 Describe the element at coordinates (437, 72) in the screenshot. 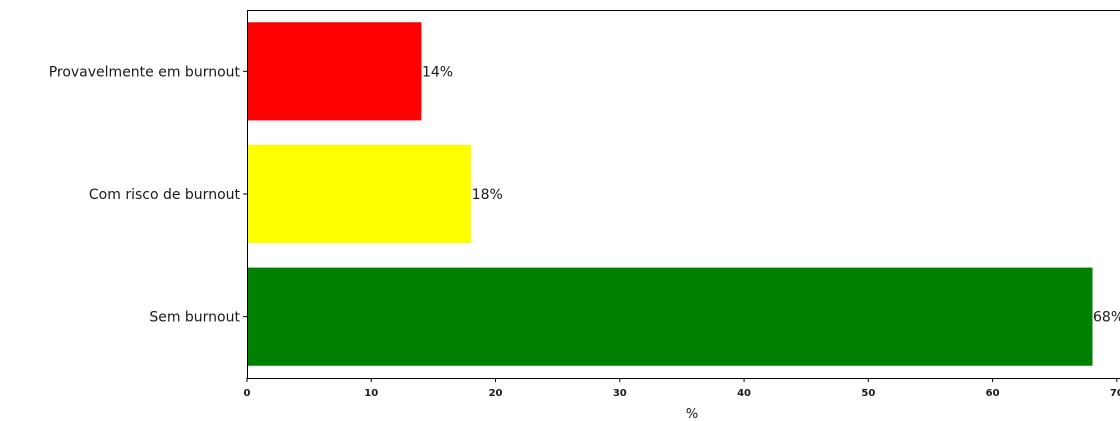

I see `bar-value-label: 14%` at that location.